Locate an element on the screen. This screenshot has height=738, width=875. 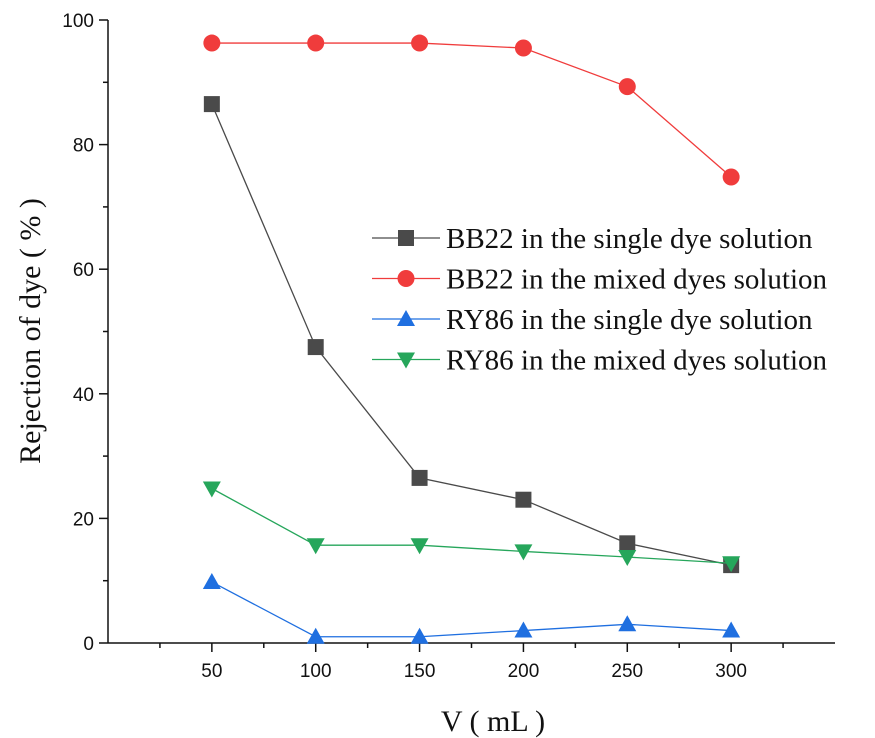
legend-item: BB22 in the mixed dyes solution is located at coordinates (600, 280).